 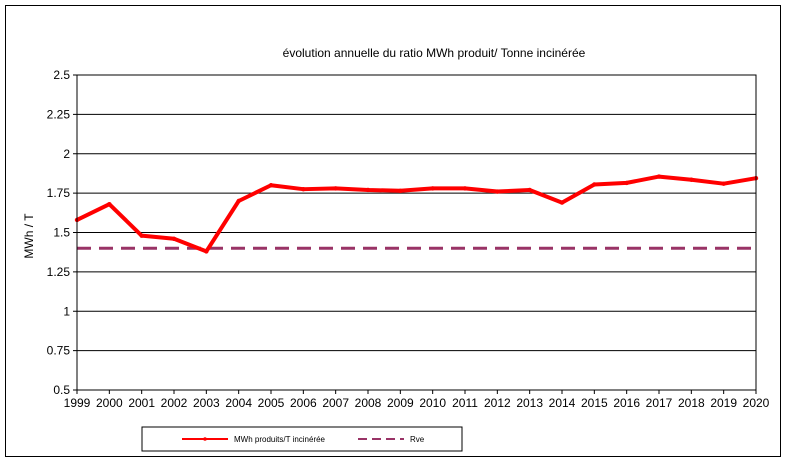 What do you see at coordinates (66, 154) in the screenshot?
I see `y-tick-label: 2` at bounding box center [66, 154].